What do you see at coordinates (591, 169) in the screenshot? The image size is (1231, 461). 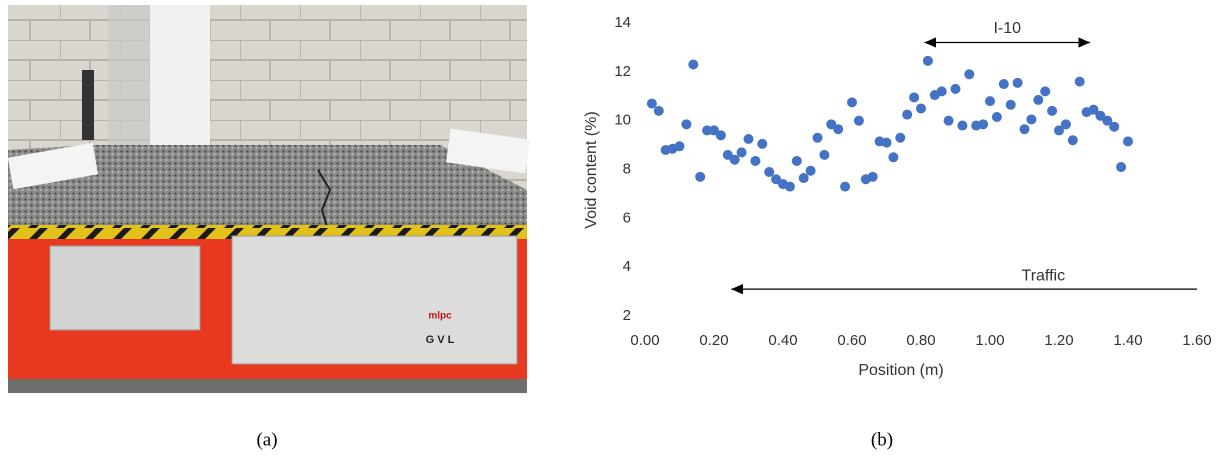 I see `y-axis-title: Void content (%)` at bounding box center [591, 169].